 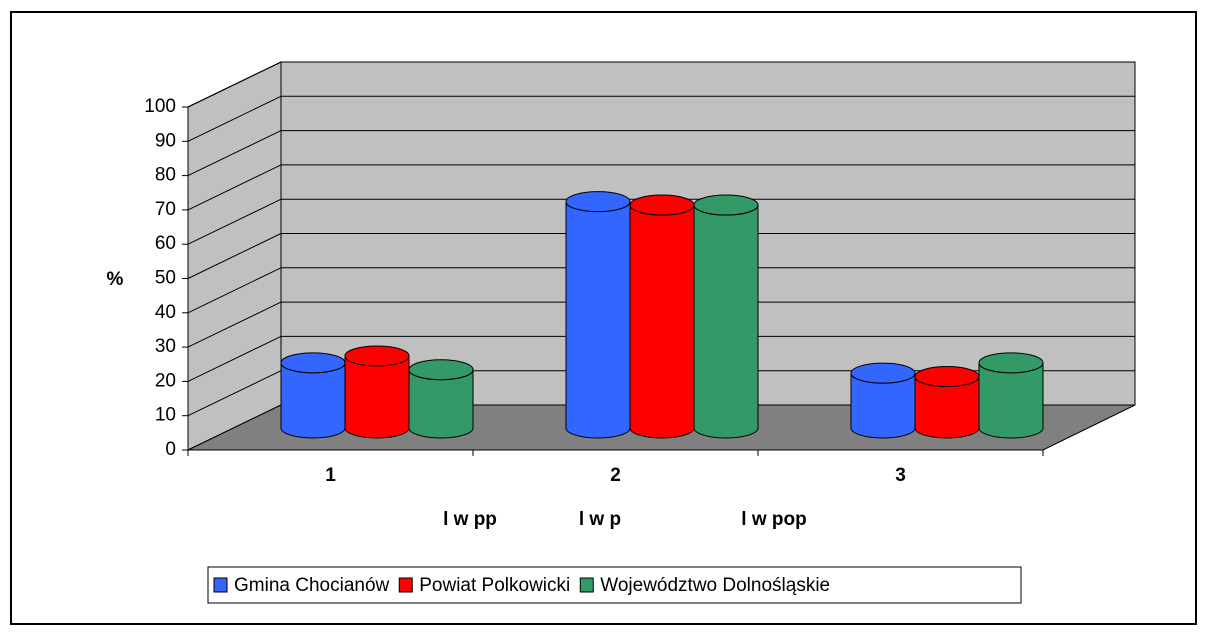 I want to click on legend-box, so click(x=614, y=585).